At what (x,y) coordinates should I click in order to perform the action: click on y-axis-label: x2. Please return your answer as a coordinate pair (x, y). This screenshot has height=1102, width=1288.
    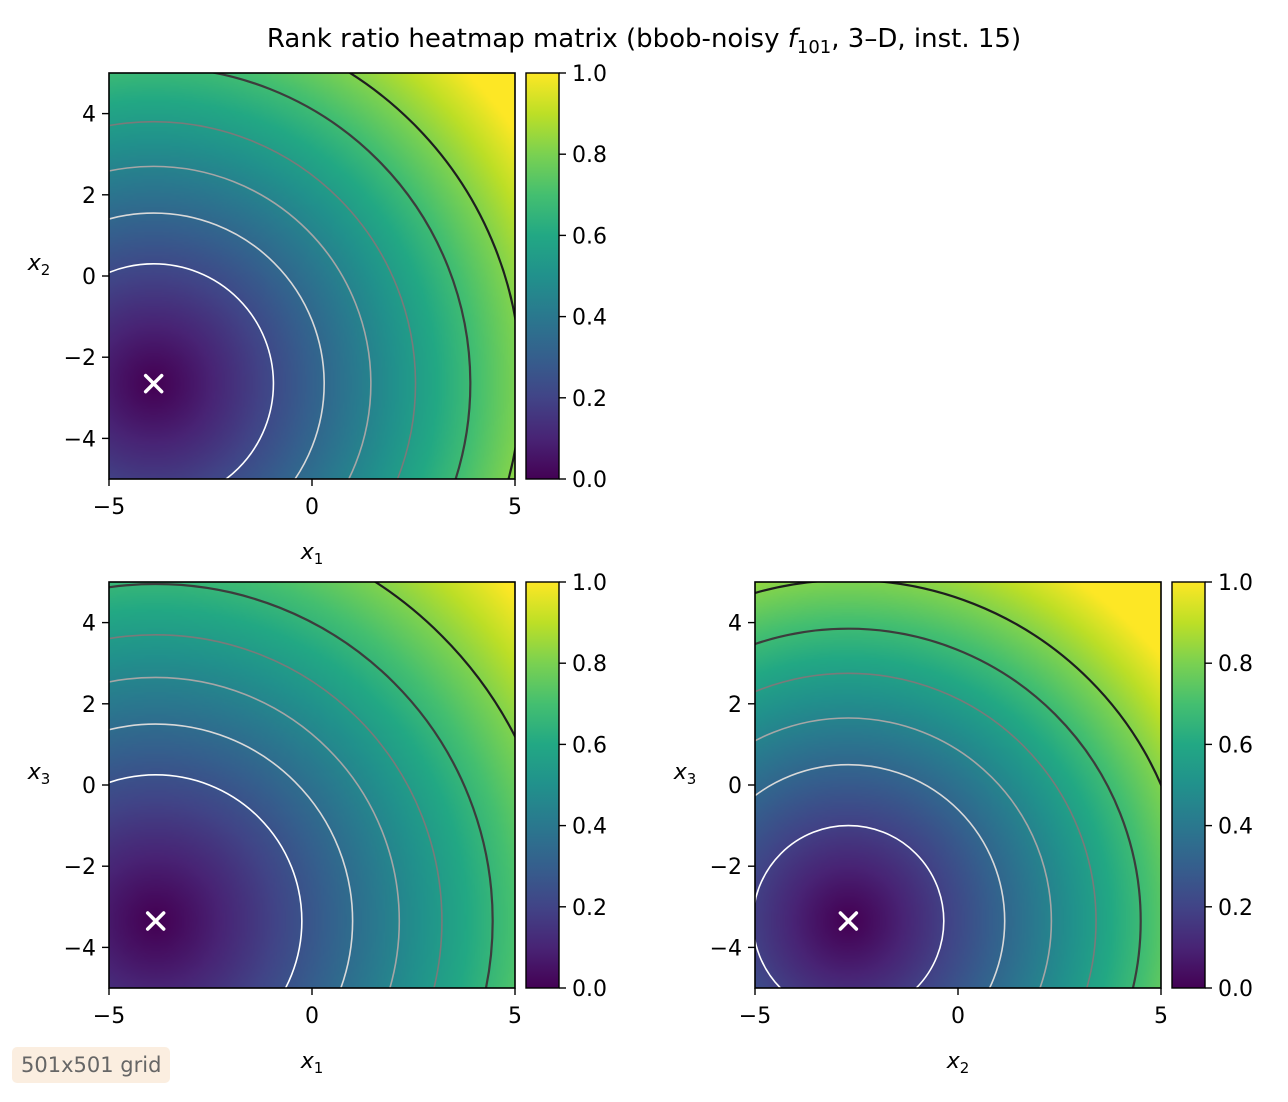
    Looking at the image, I should click on (39, 265).